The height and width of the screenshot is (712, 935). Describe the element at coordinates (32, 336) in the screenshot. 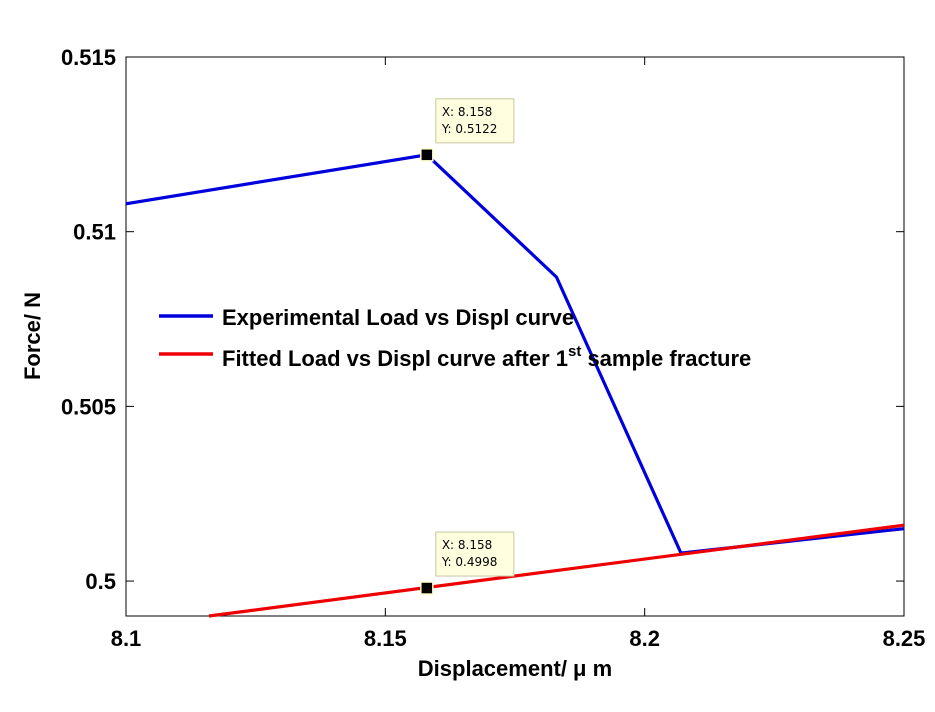

I see `y-axis-label: Force/ N` at that location.